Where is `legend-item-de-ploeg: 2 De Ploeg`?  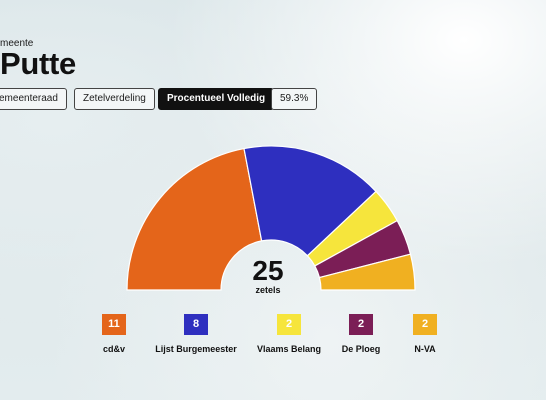 legend-item-de-ploeg: 2 De Ploeg is located at coordinates (361, 334).